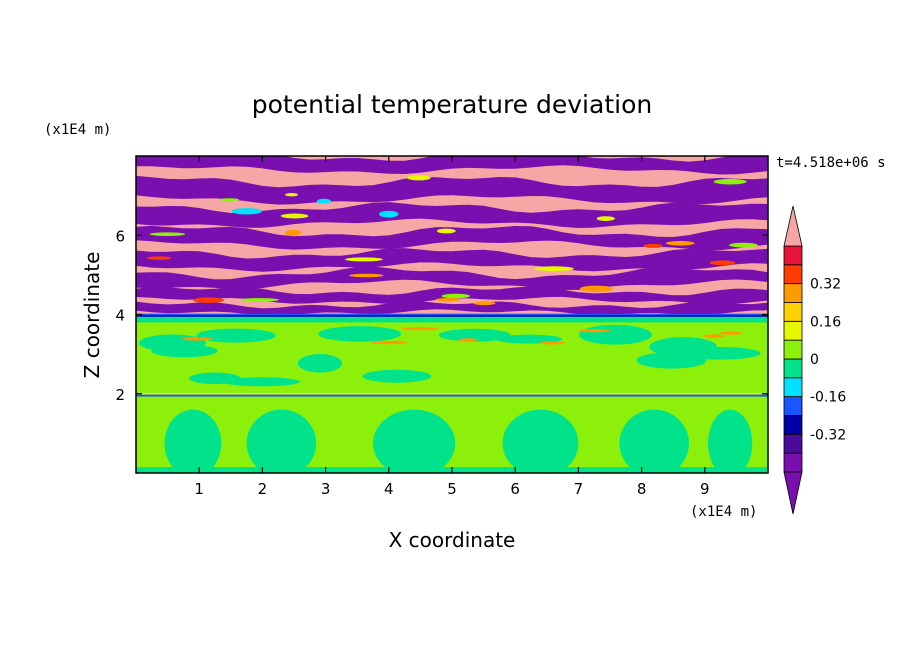 The height and width of the screenshot is (654, 904). I want to click on x-tick-label: 5, so click(452, 489).